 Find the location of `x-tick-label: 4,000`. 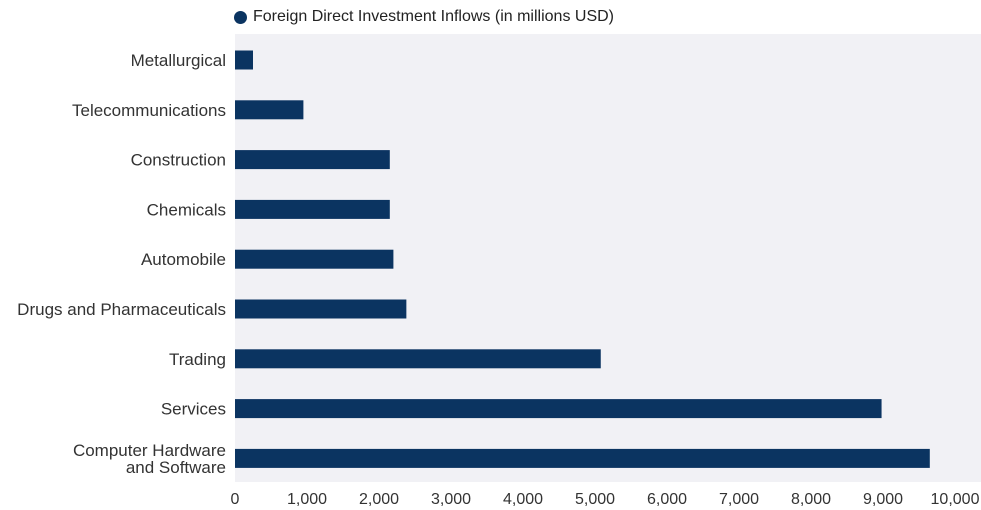

x-tick-label: 4,000 is located at coordinates (523, 499).